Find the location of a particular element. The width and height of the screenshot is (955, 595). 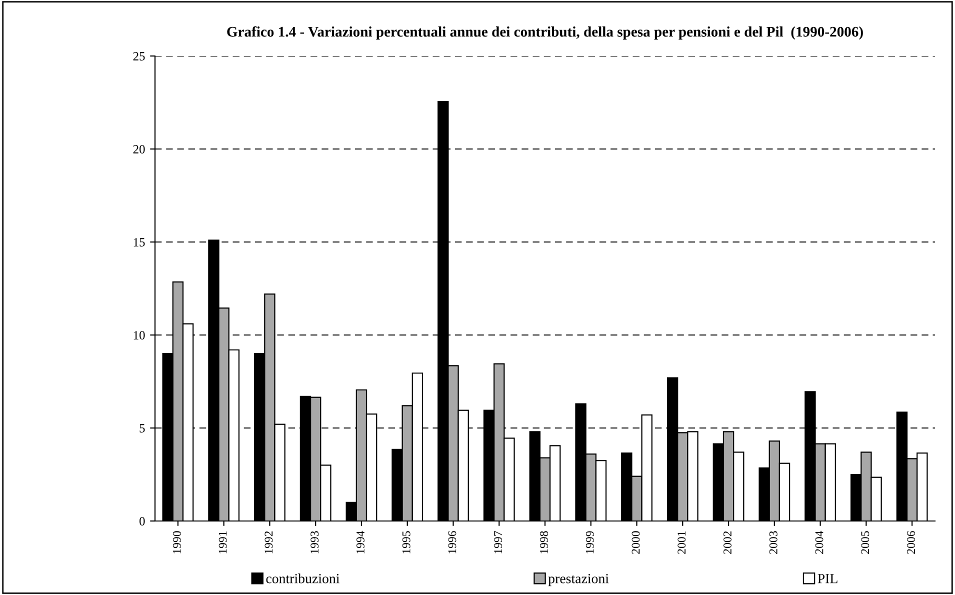

y-tick-label: 15 is located at coordinates (139, 242).